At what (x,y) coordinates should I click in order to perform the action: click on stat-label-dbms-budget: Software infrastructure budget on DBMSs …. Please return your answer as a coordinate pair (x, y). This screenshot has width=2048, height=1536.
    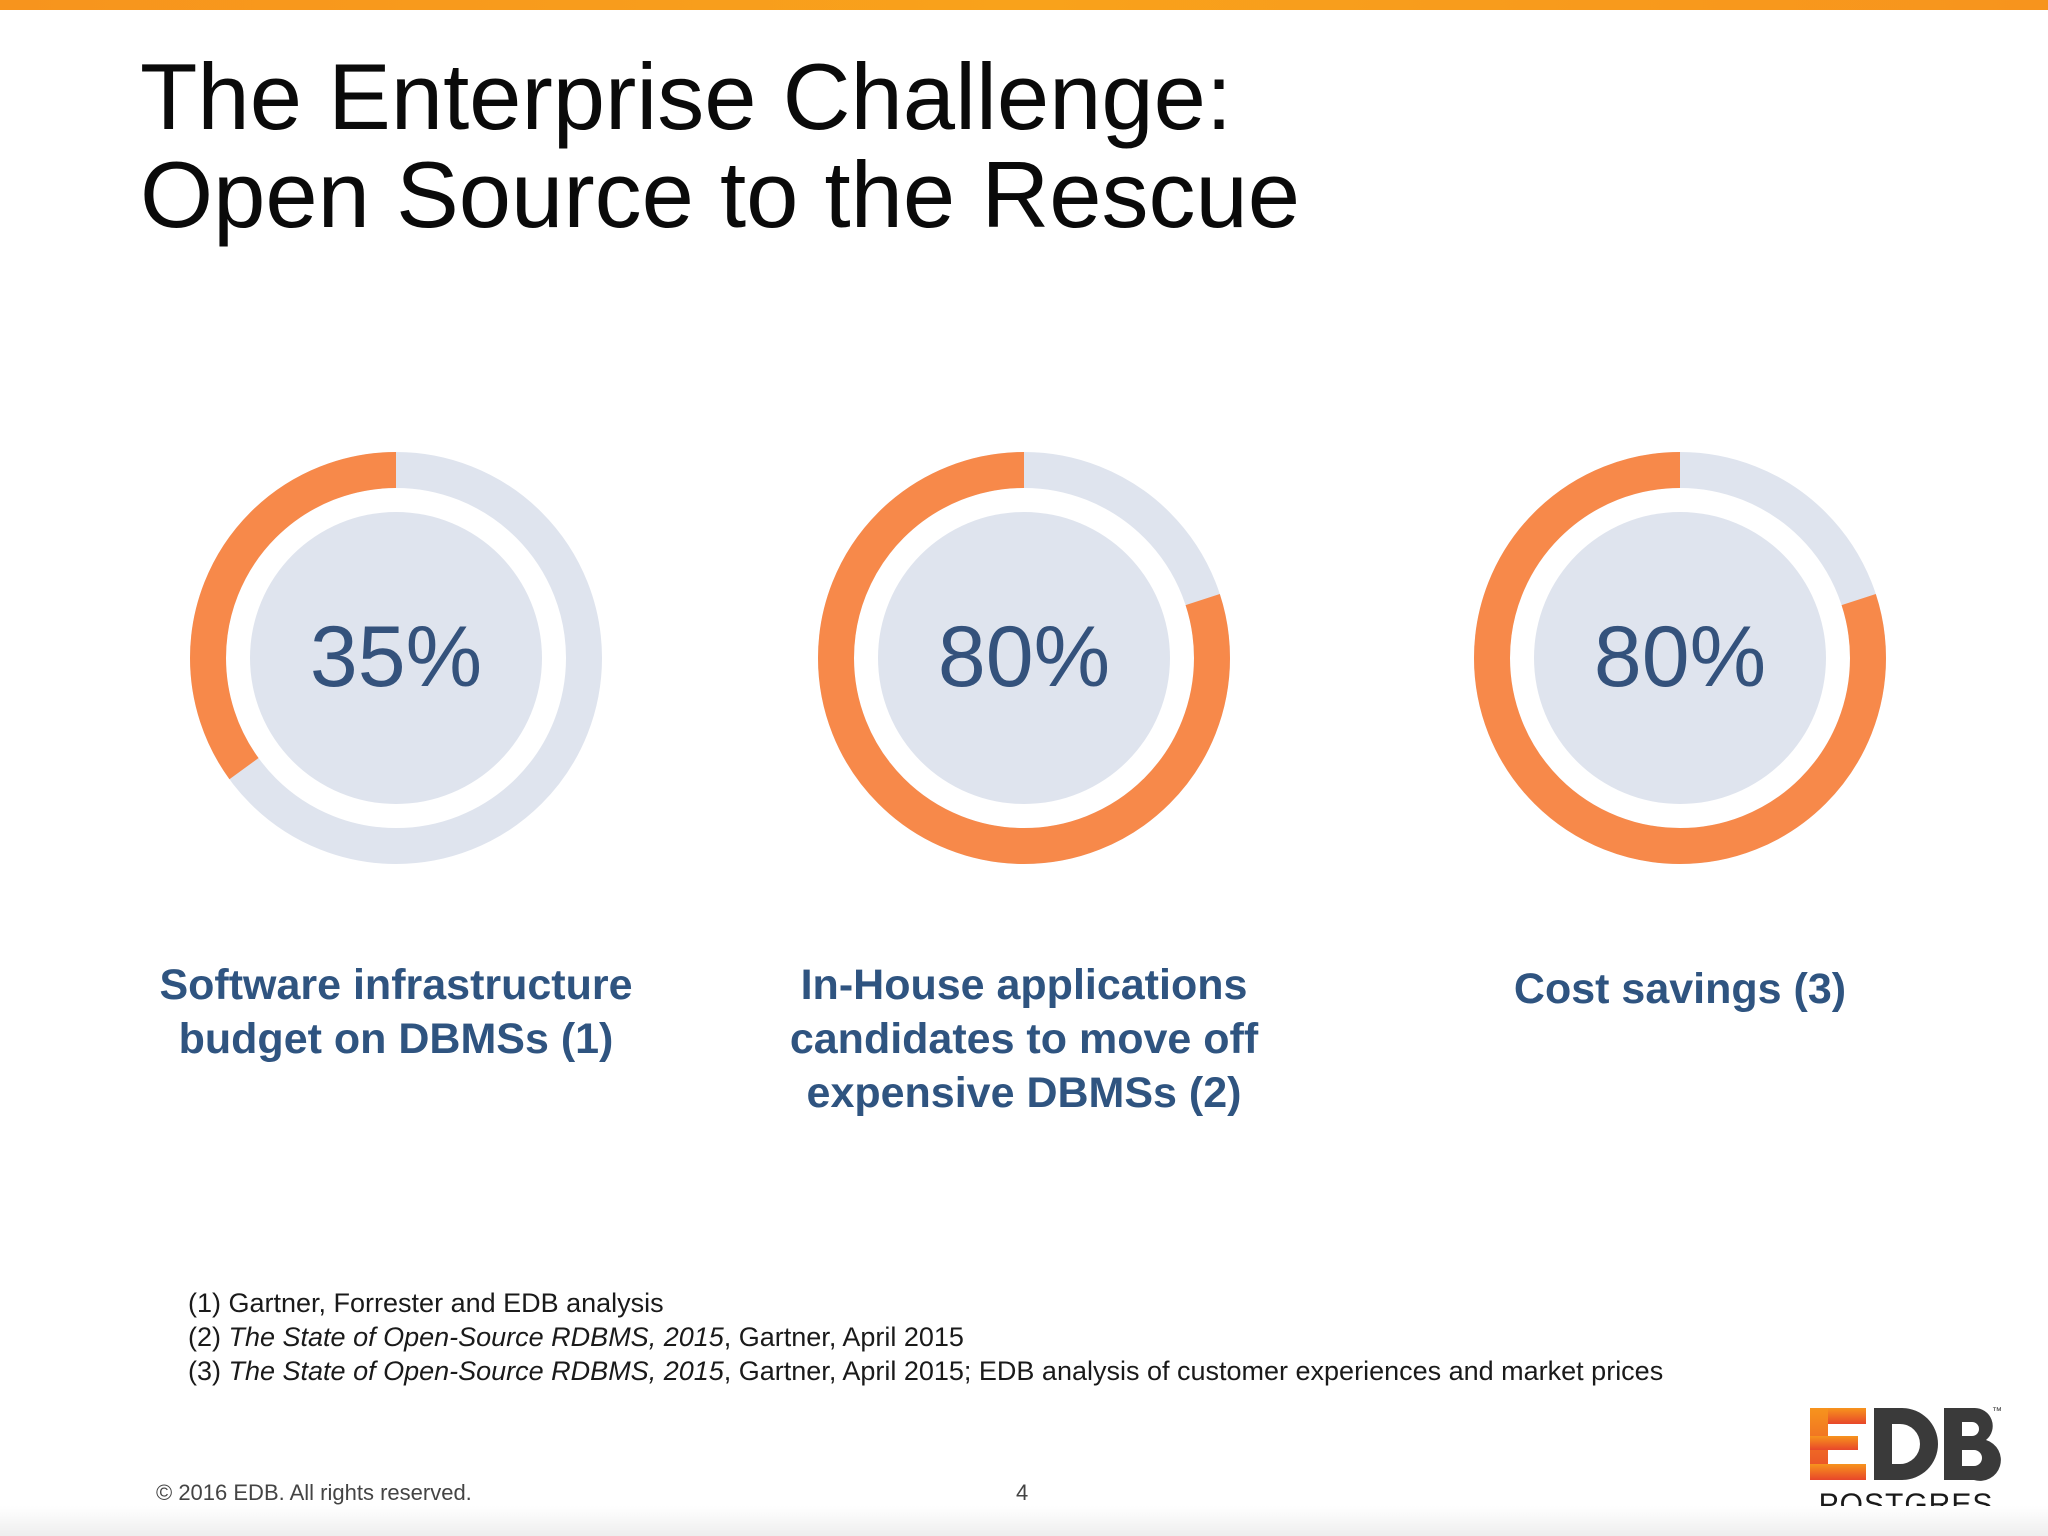
    Looking at the image, I should click on (396, 1012).